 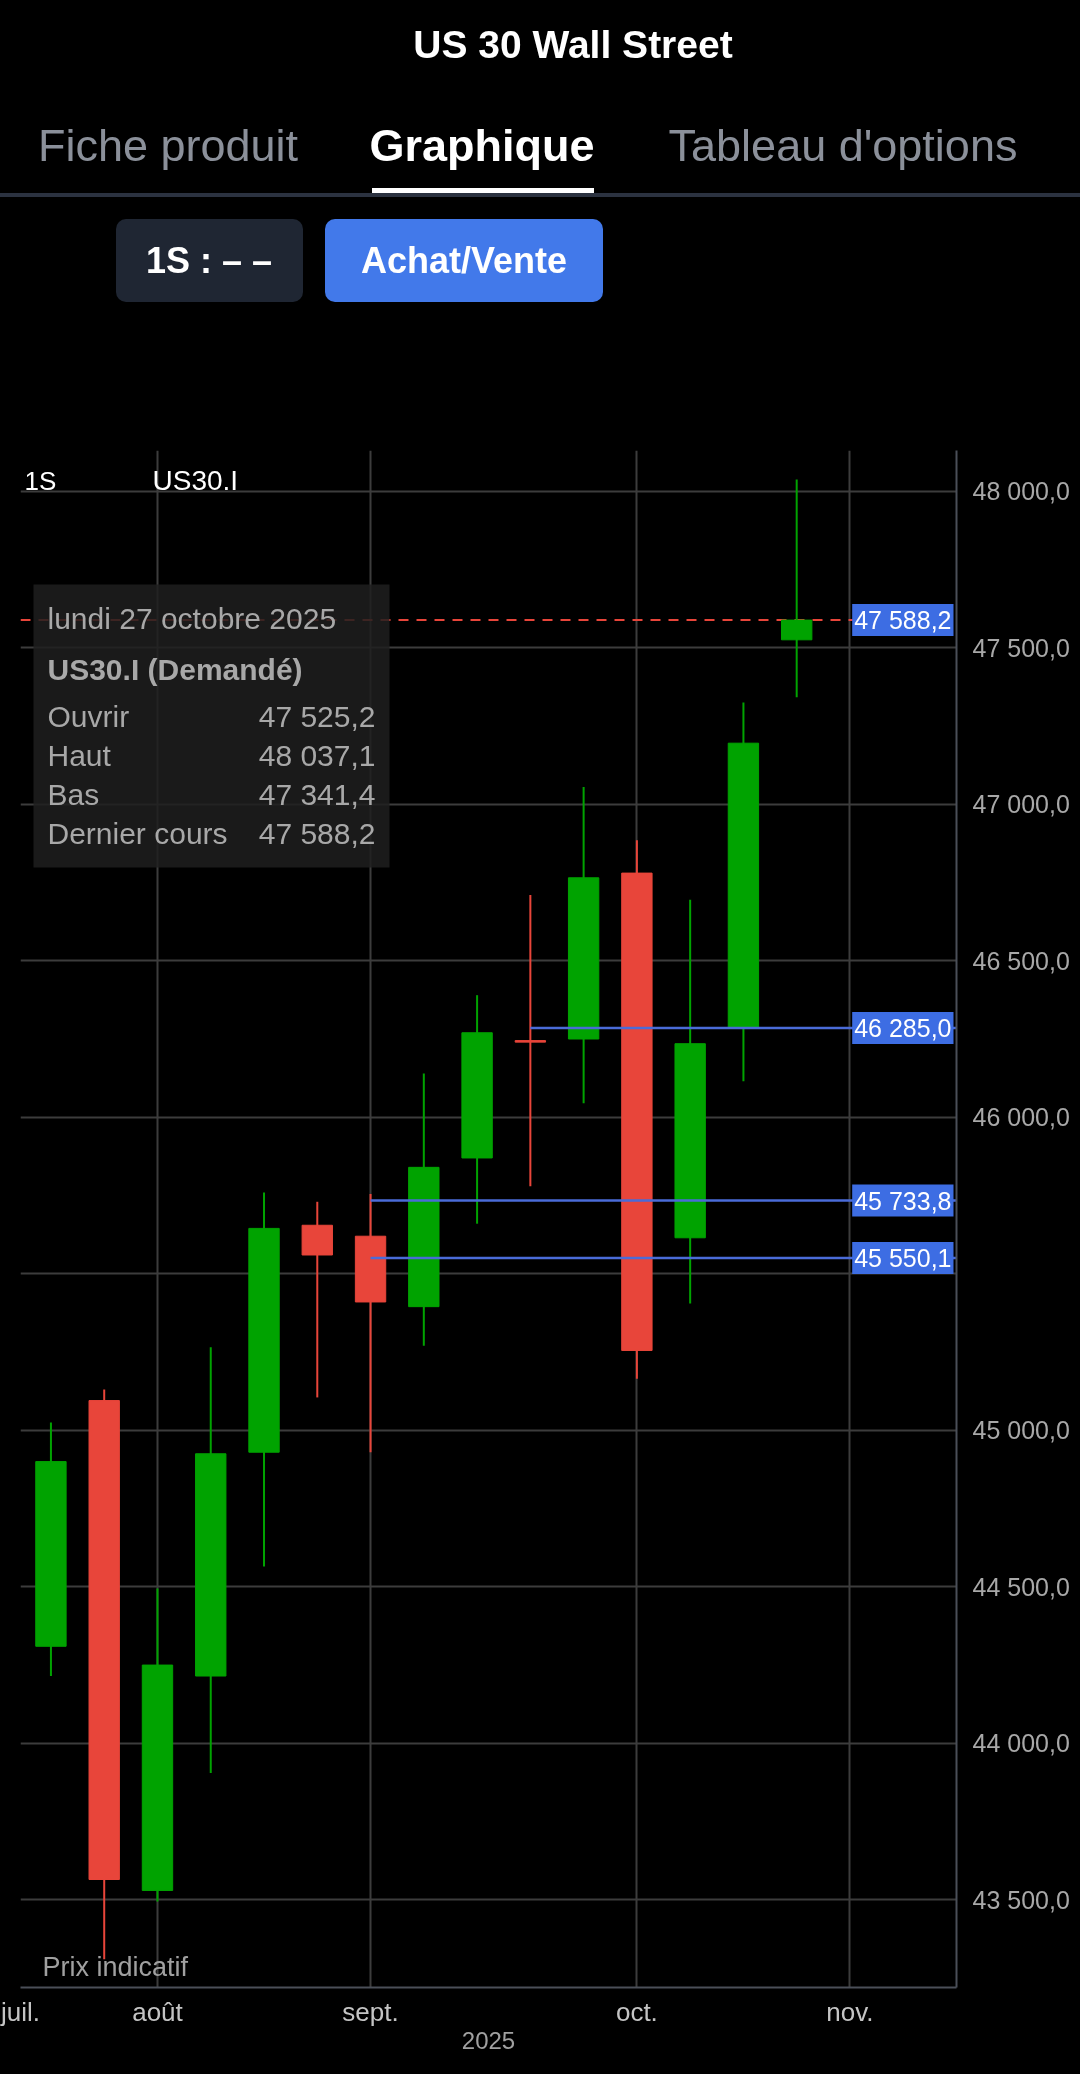 What do you see at coordinates (903, 1028) in the screenshot?
I see `data-label: 46 285,0` at bounding box center [903, 1028].